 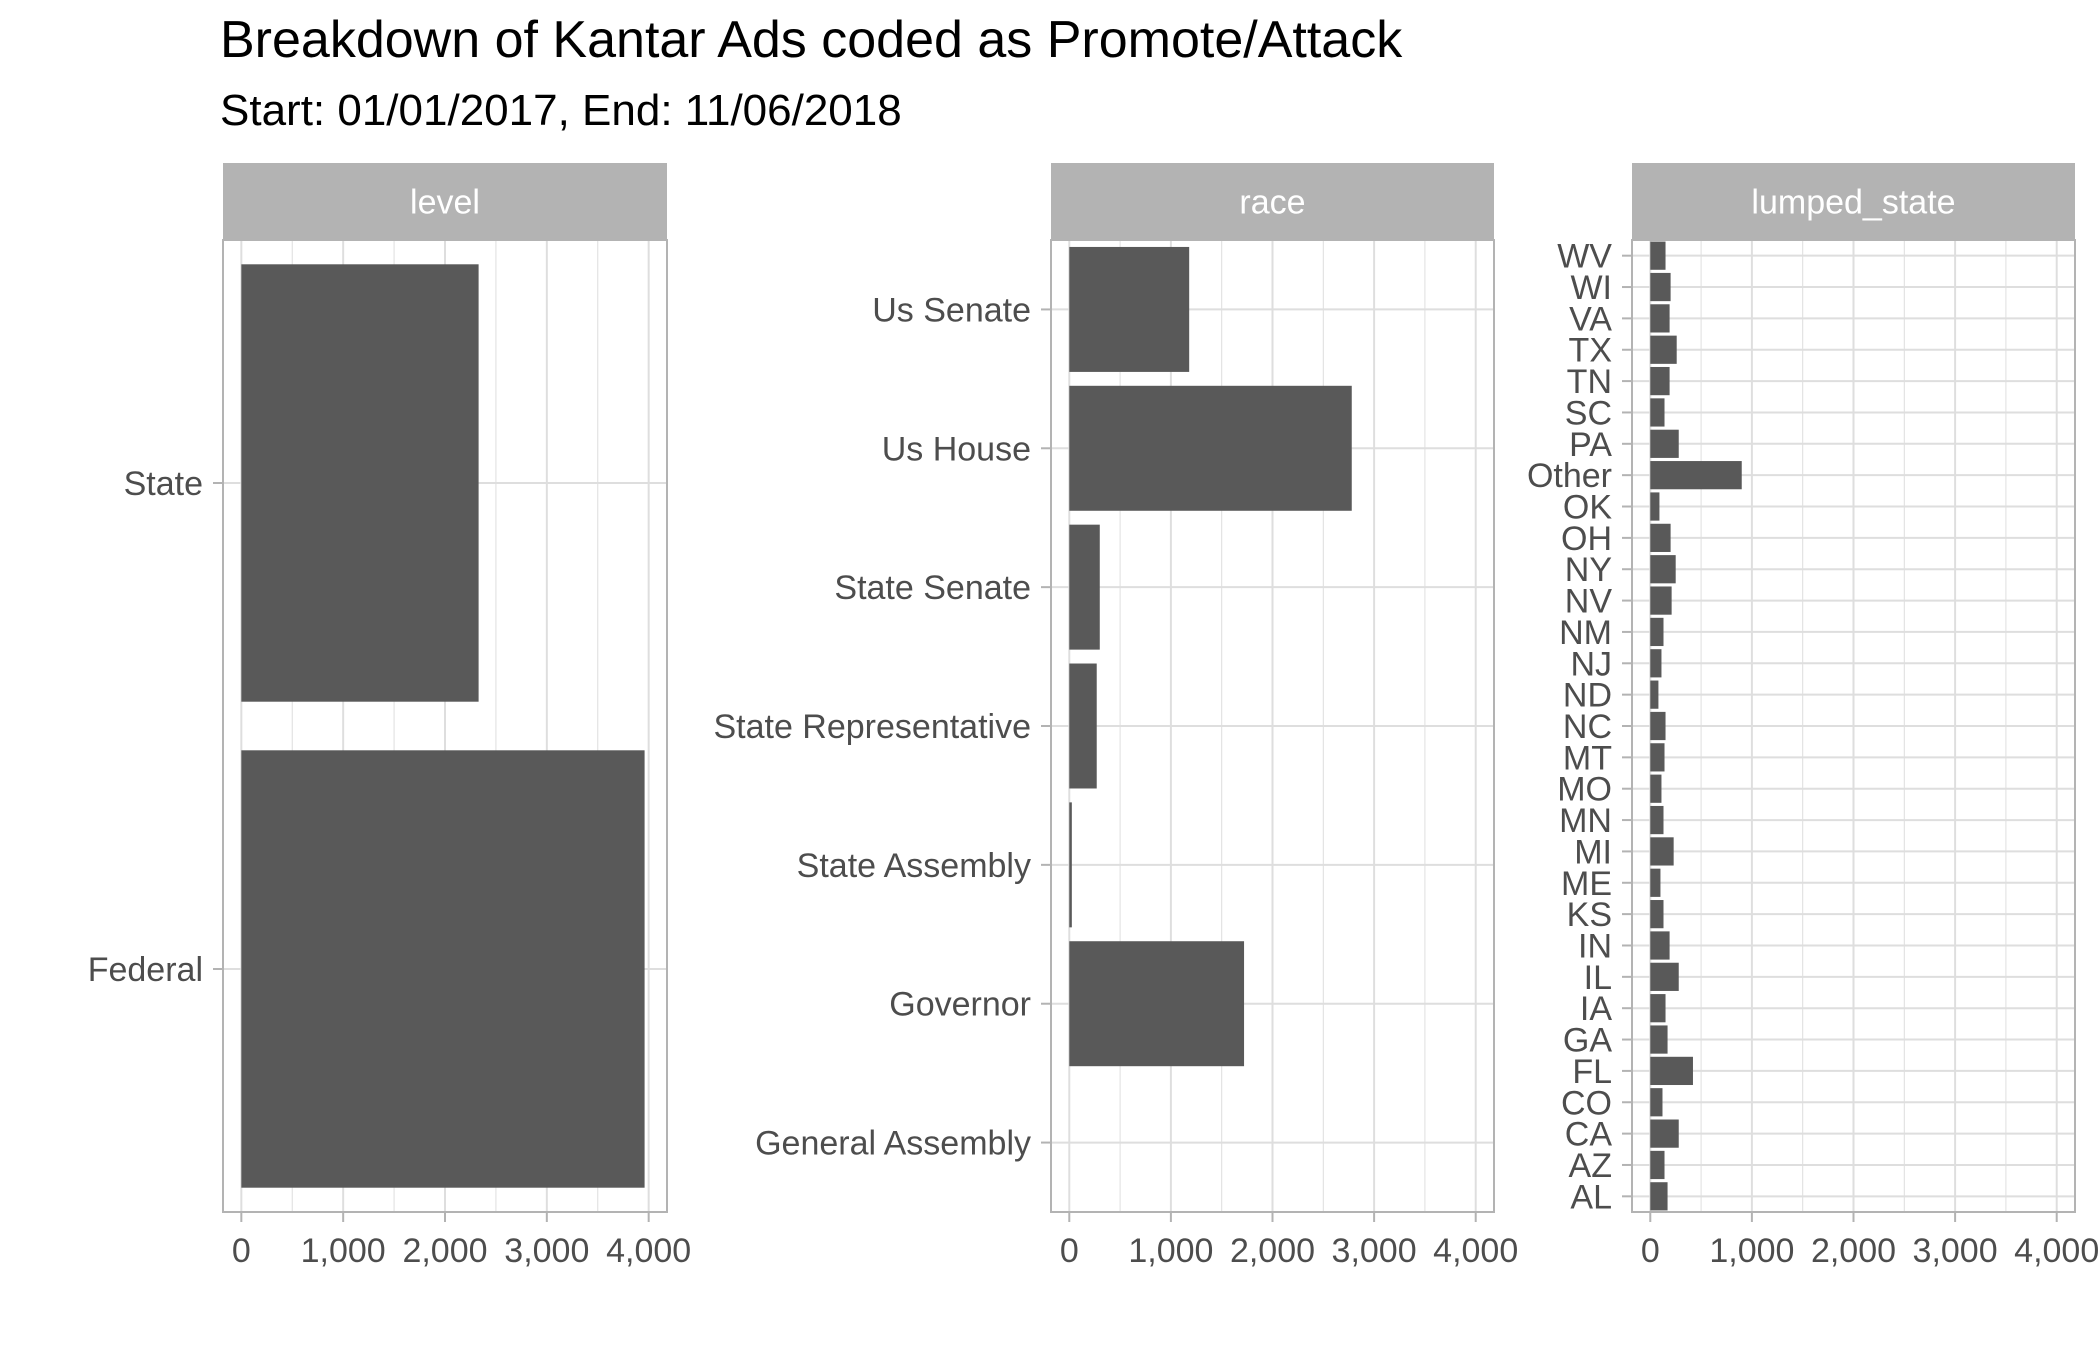 I want to click on bar-ny, so click(x=1663, y=569).